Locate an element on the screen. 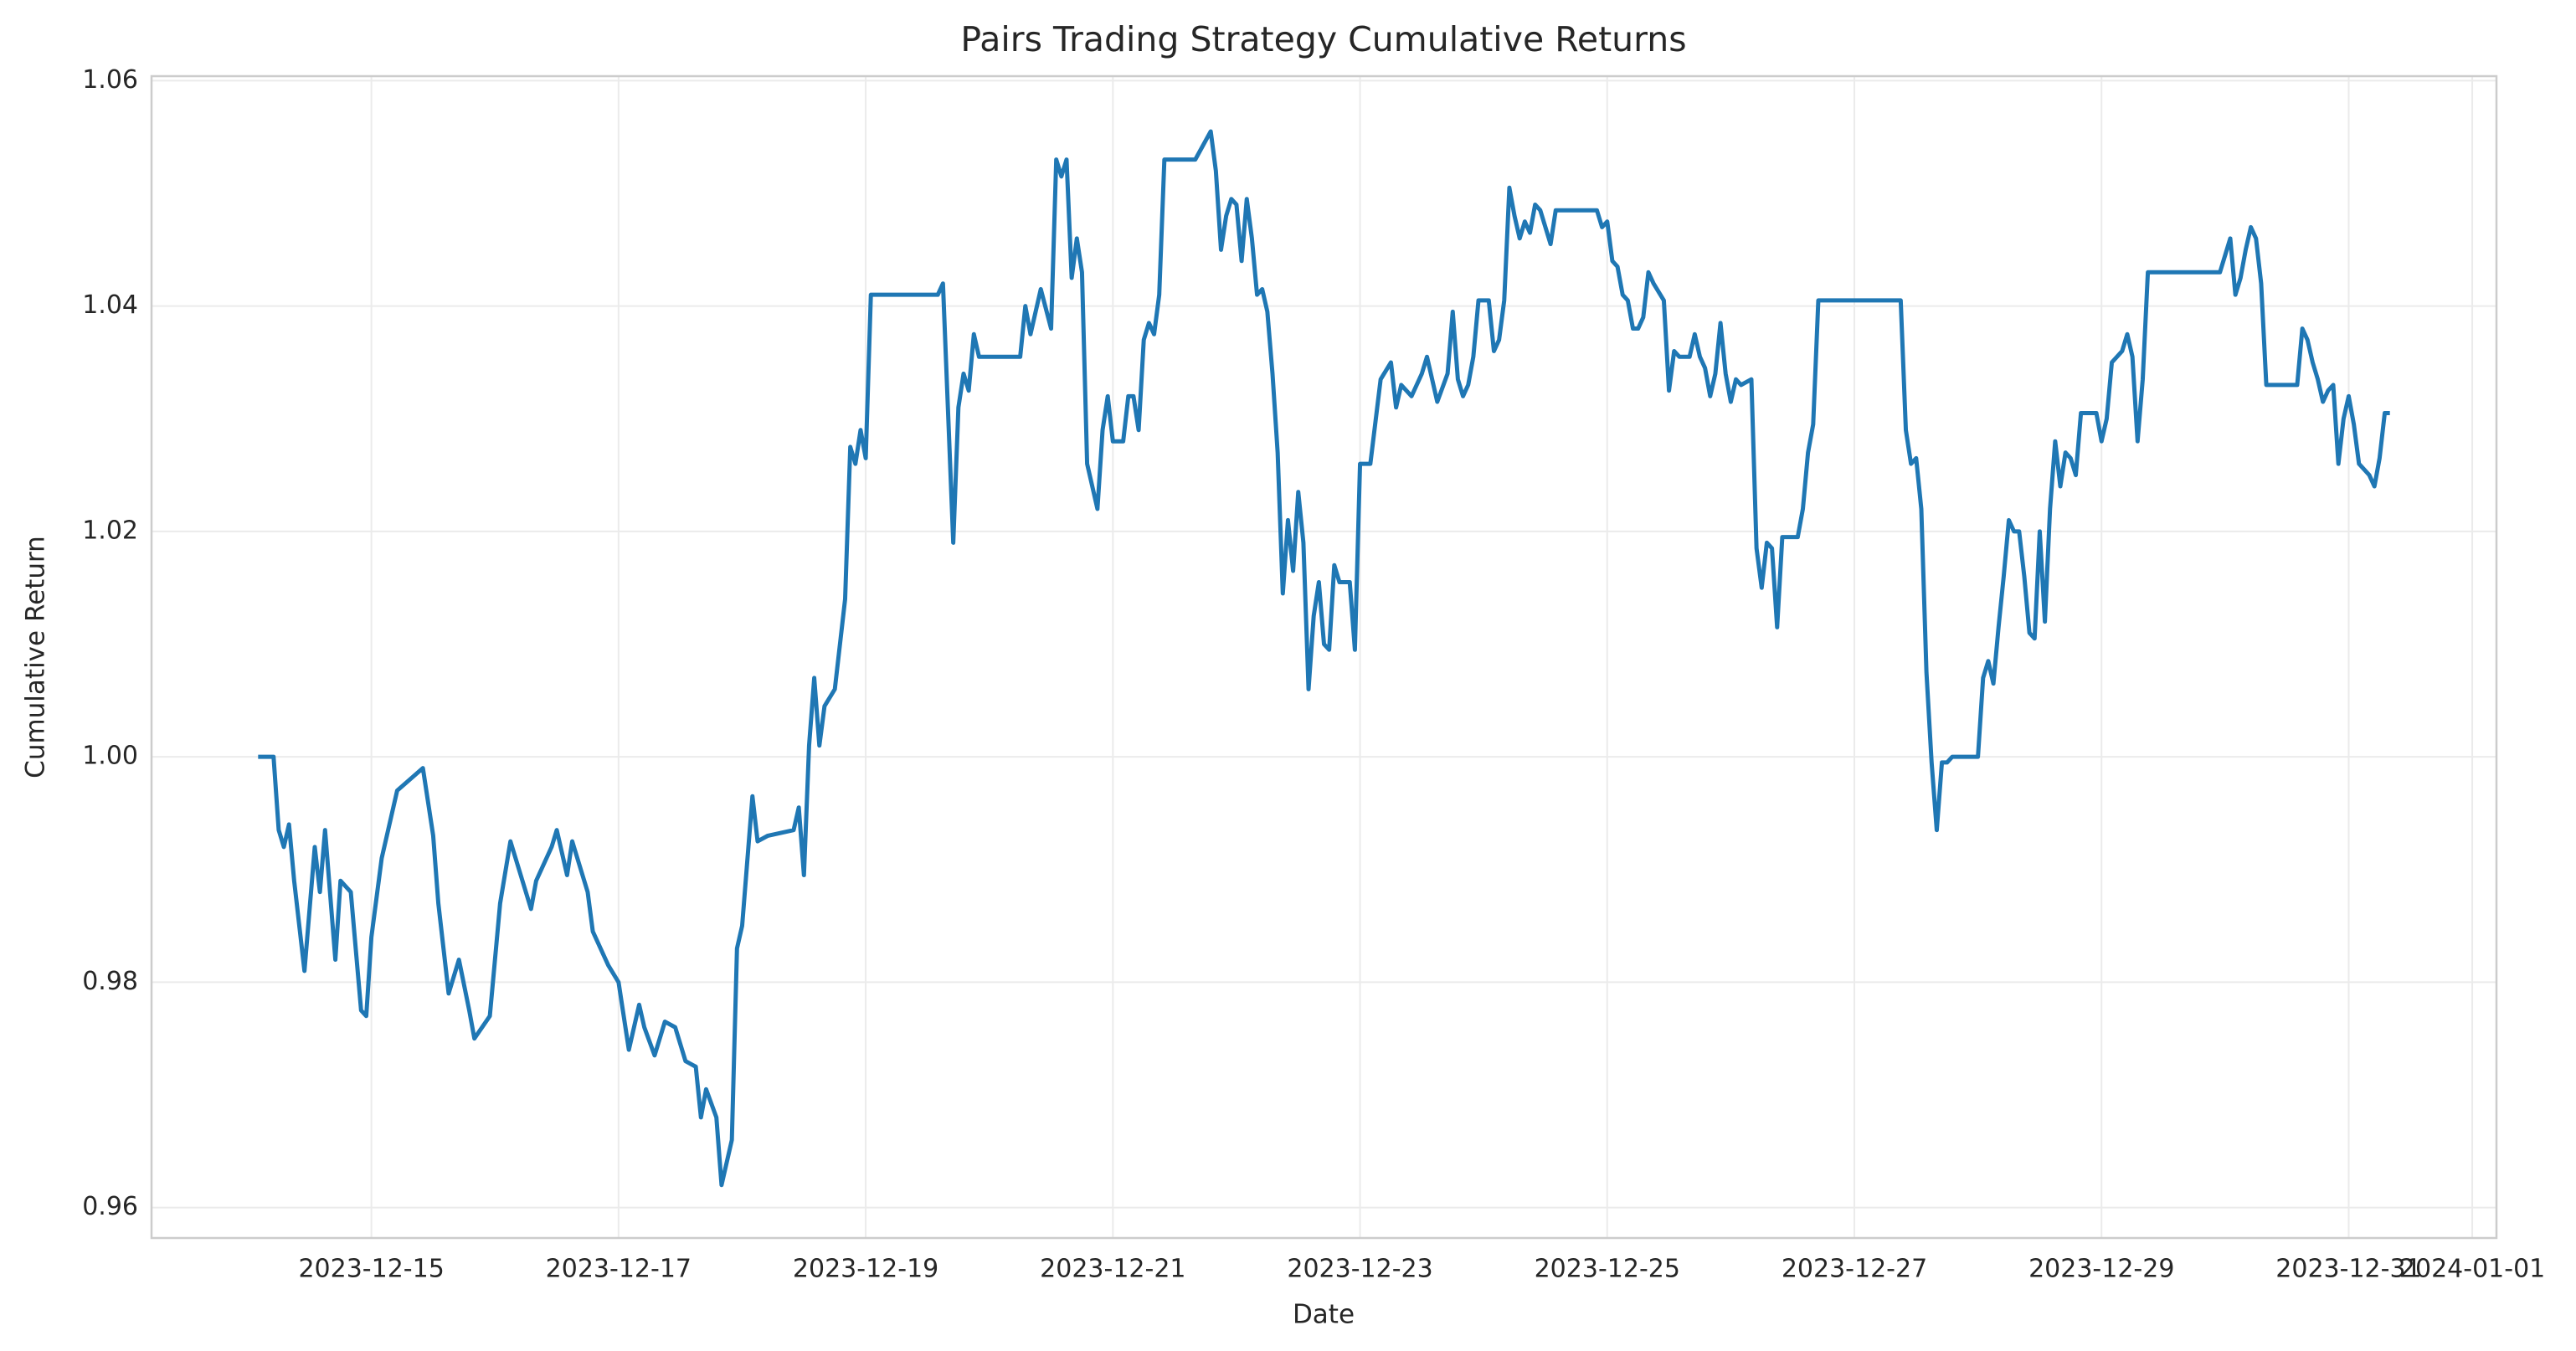 The width and height of the screenshot is (2576, 1351). y-tick-label: 1.02 is located at coordinates (110, 530).